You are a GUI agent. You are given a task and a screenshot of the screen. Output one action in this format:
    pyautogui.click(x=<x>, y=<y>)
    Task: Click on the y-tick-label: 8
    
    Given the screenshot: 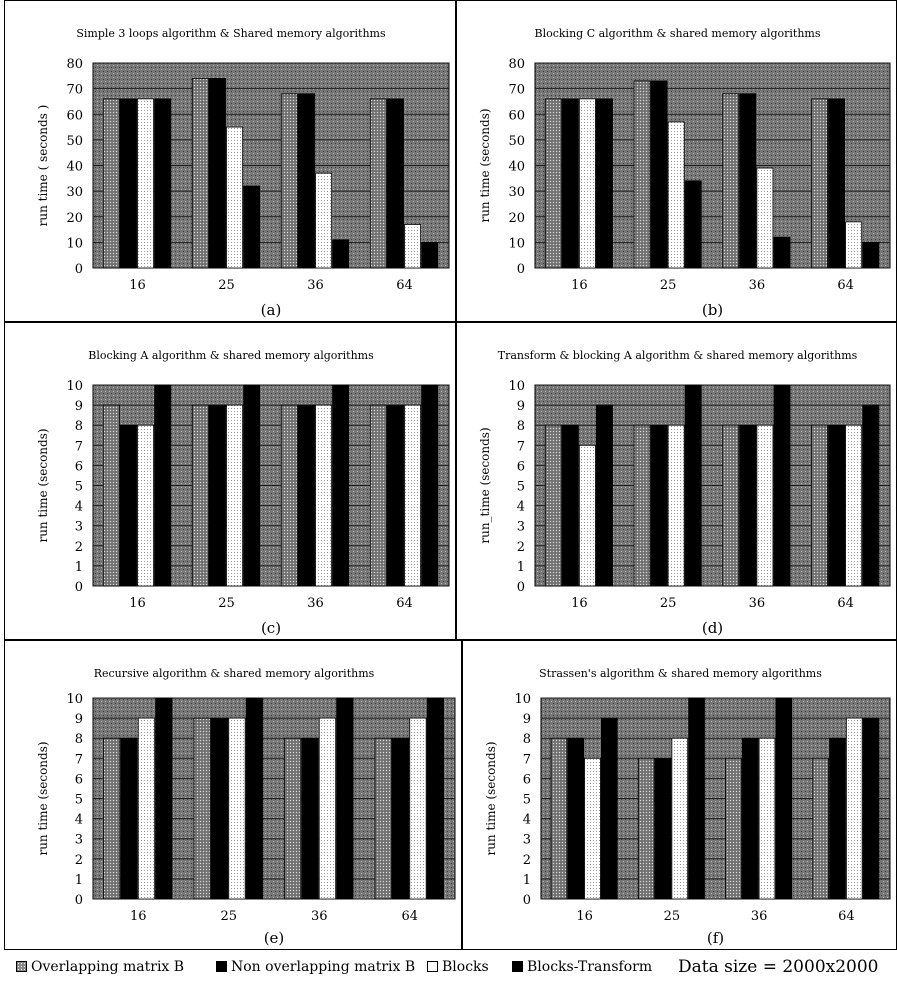 What is the action you would take?
    pyautogui.click(x=527, y=739)
    